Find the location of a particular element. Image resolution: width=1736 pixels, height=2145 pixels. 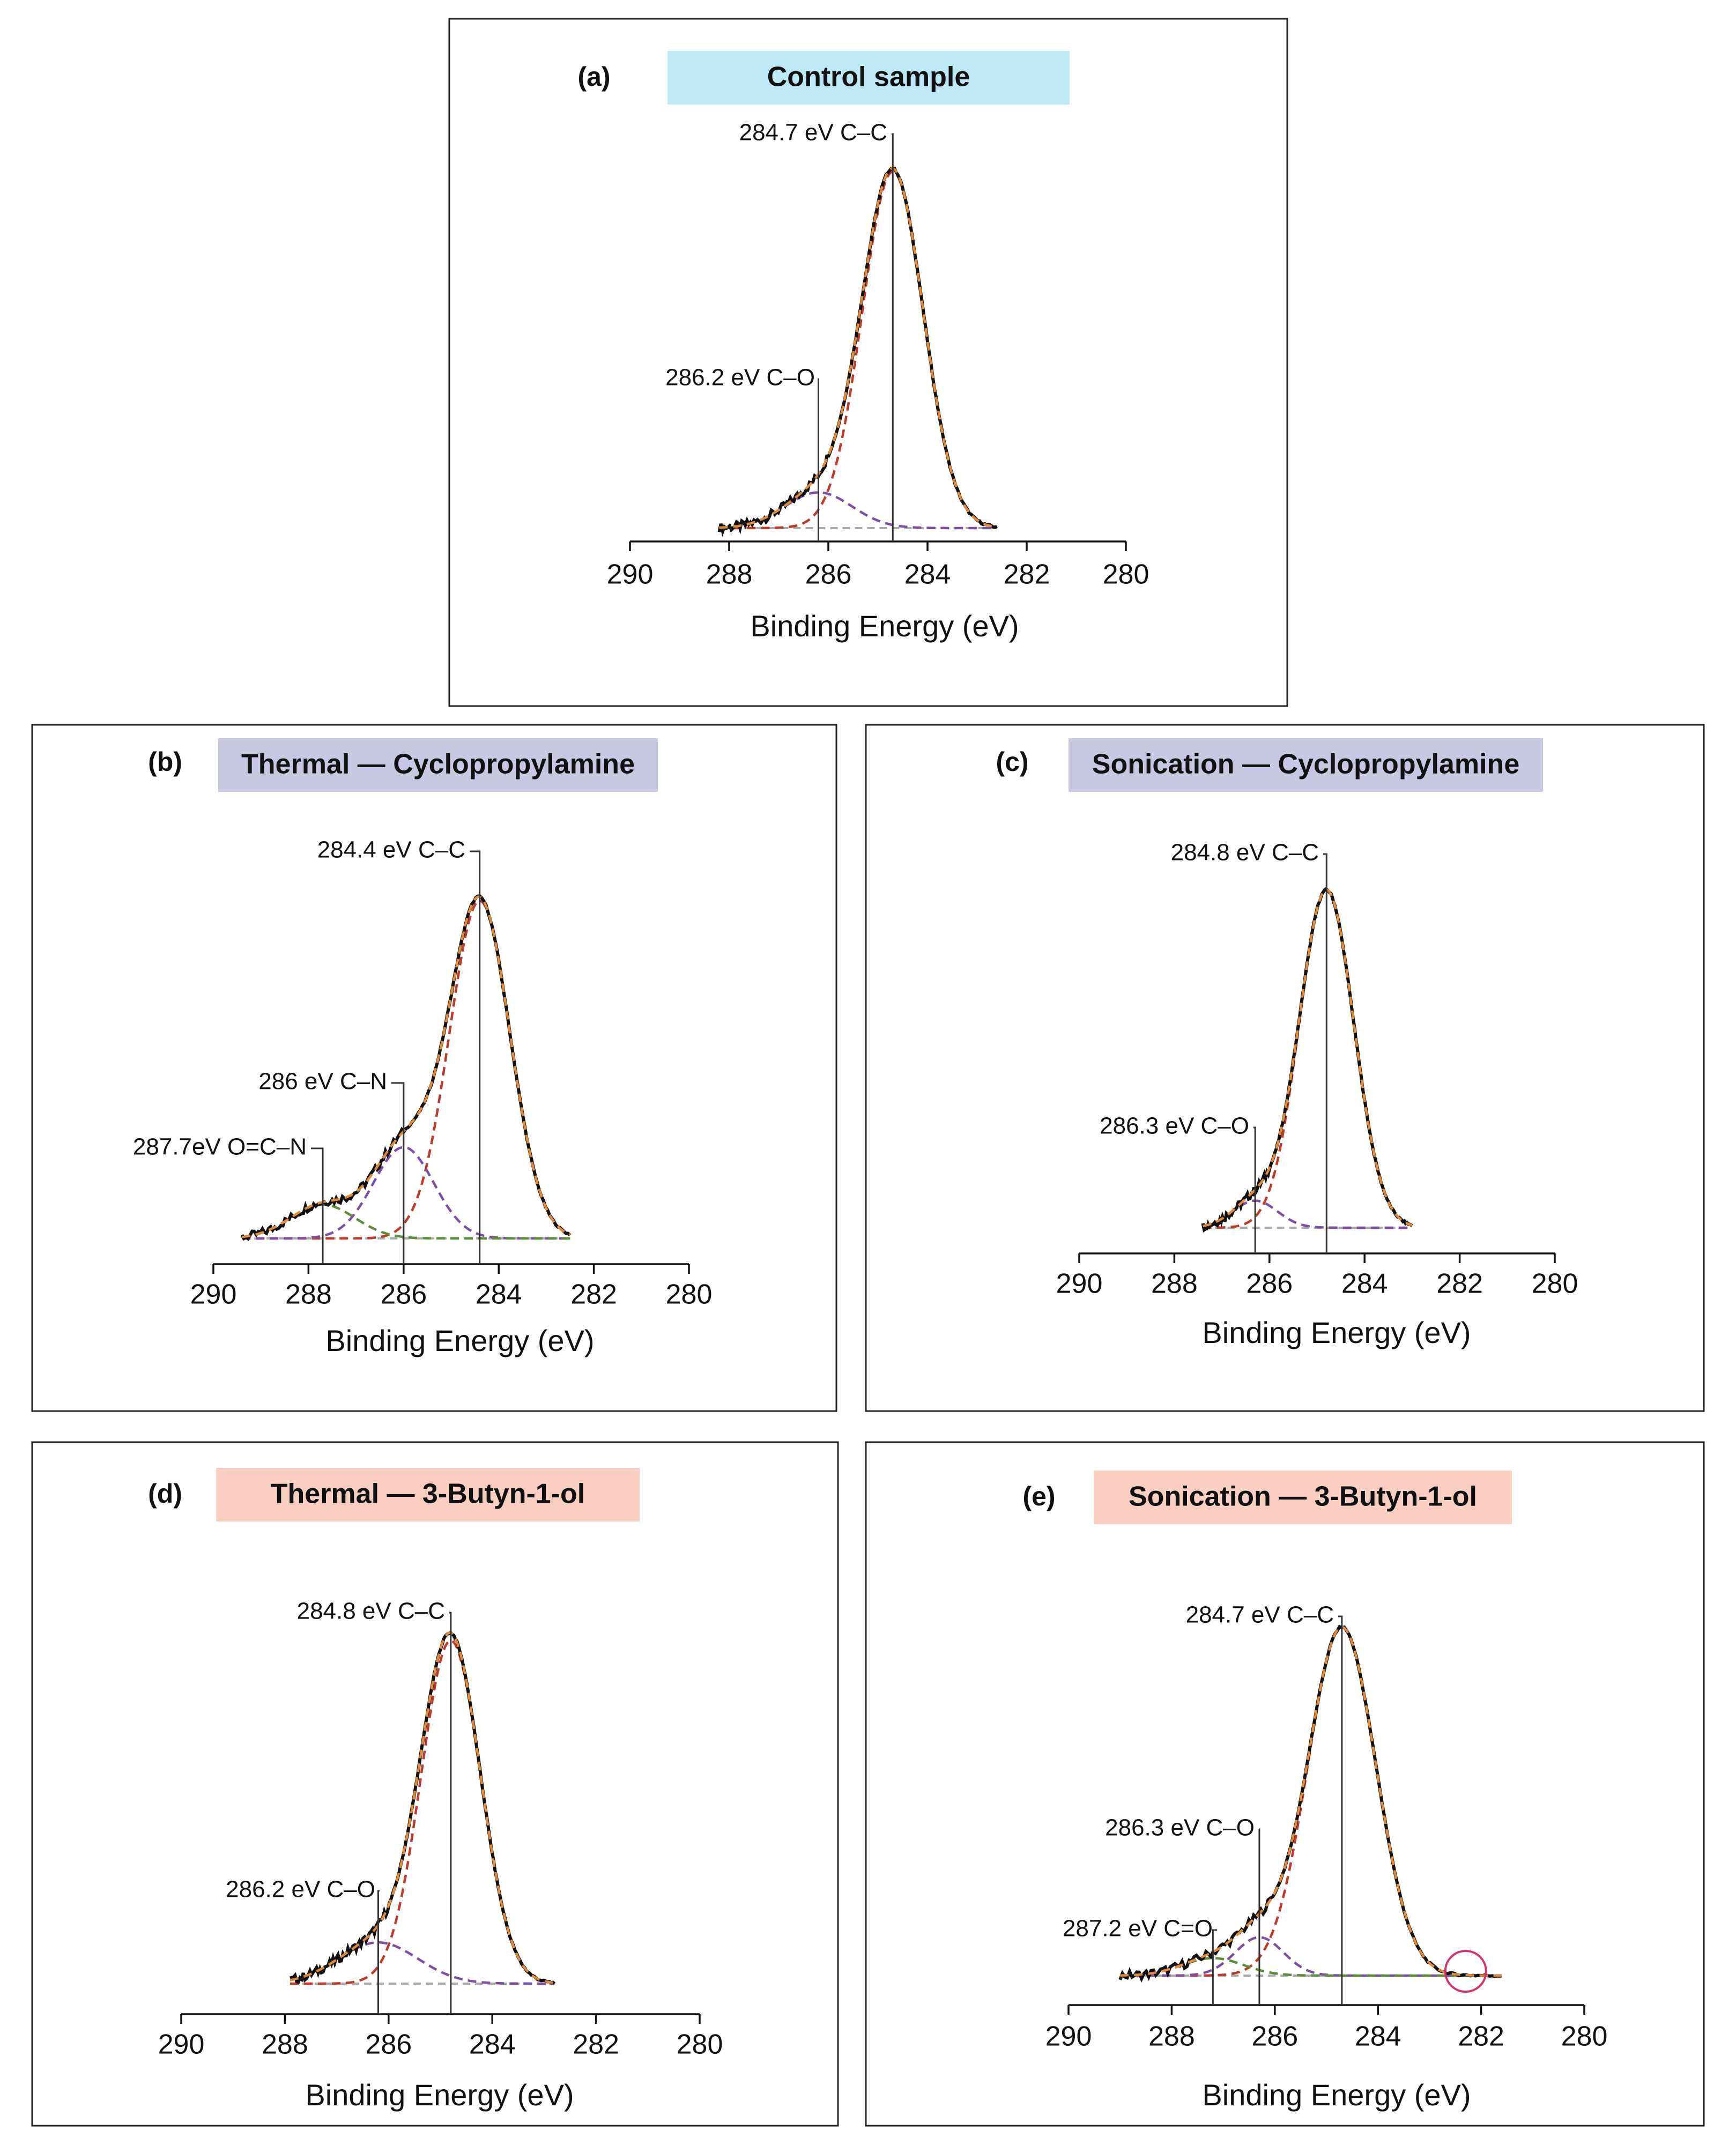

peak-leader-C–N is located at coordinates (398, 1173).